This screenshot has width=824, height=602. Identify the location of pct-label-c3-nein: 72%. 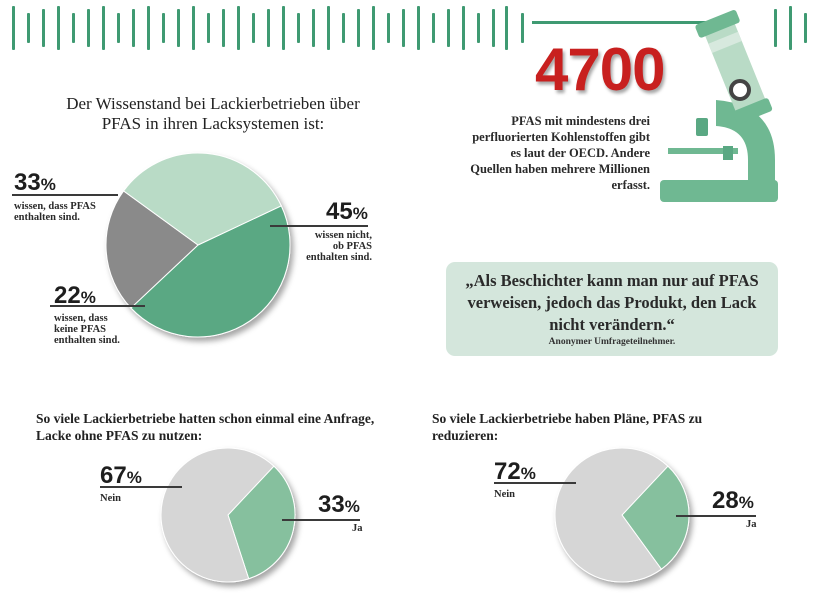
(515, 471).